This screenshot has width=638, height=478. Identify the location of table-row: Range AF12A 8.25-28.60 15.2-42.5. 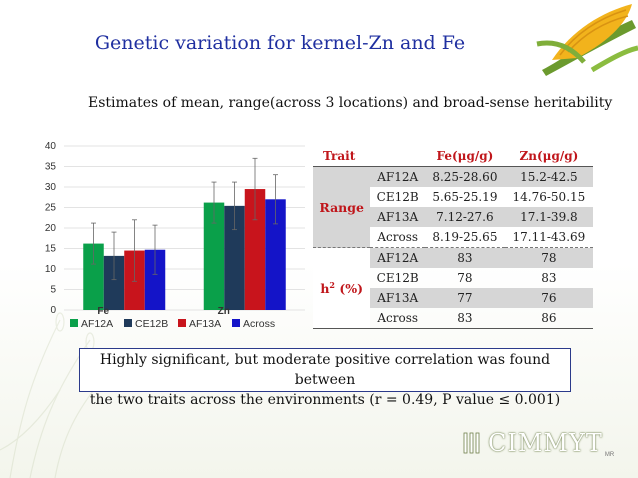
(453, 190).